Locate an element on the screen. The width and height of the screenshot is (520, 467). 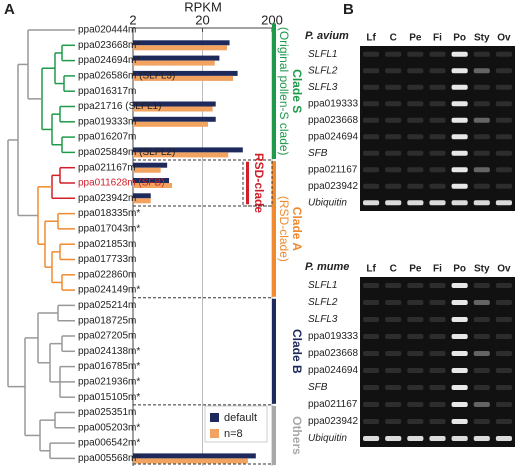
category-label: ppa025849m (SLFL2) is located at coordinates (126, 152).